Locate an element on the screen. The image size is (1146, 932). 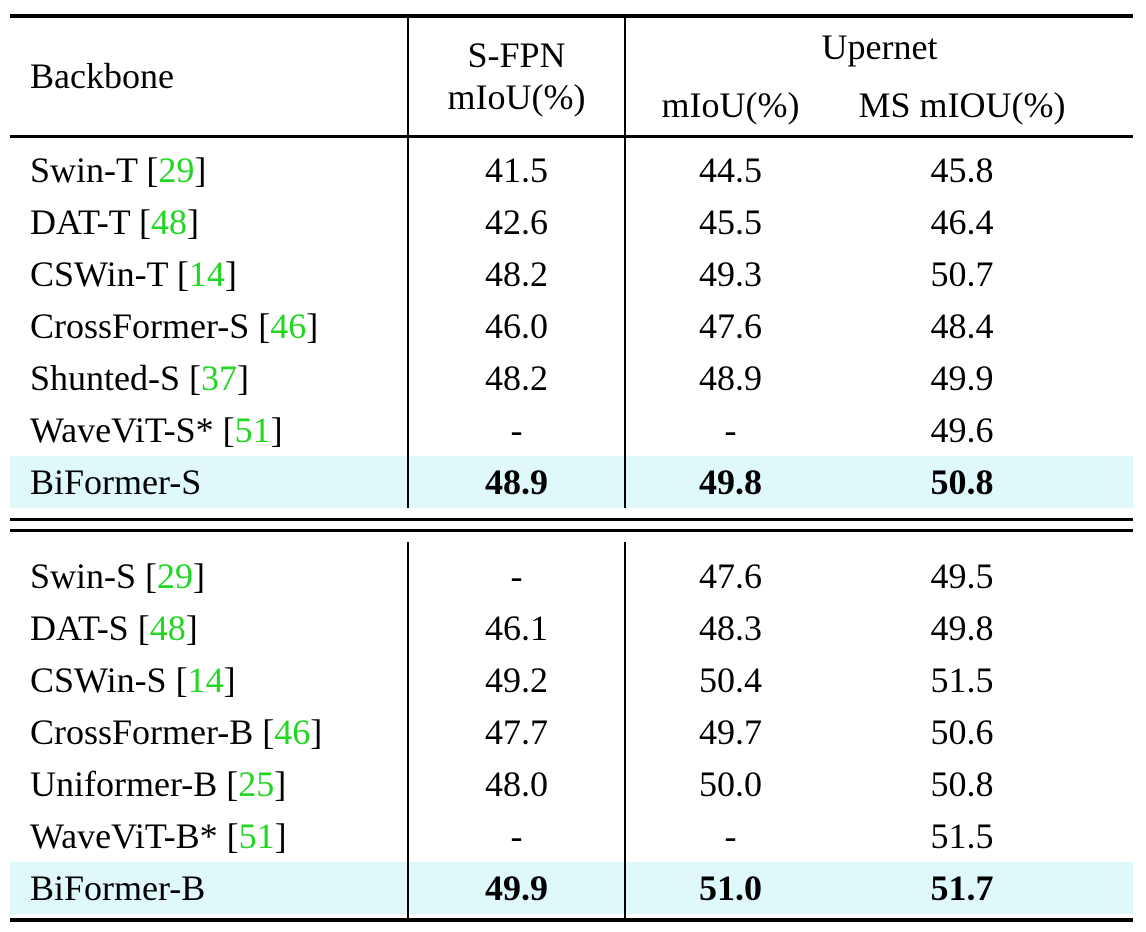
upernet-ms-miou-cell: 45.8 is located at coordinates (962, 170).